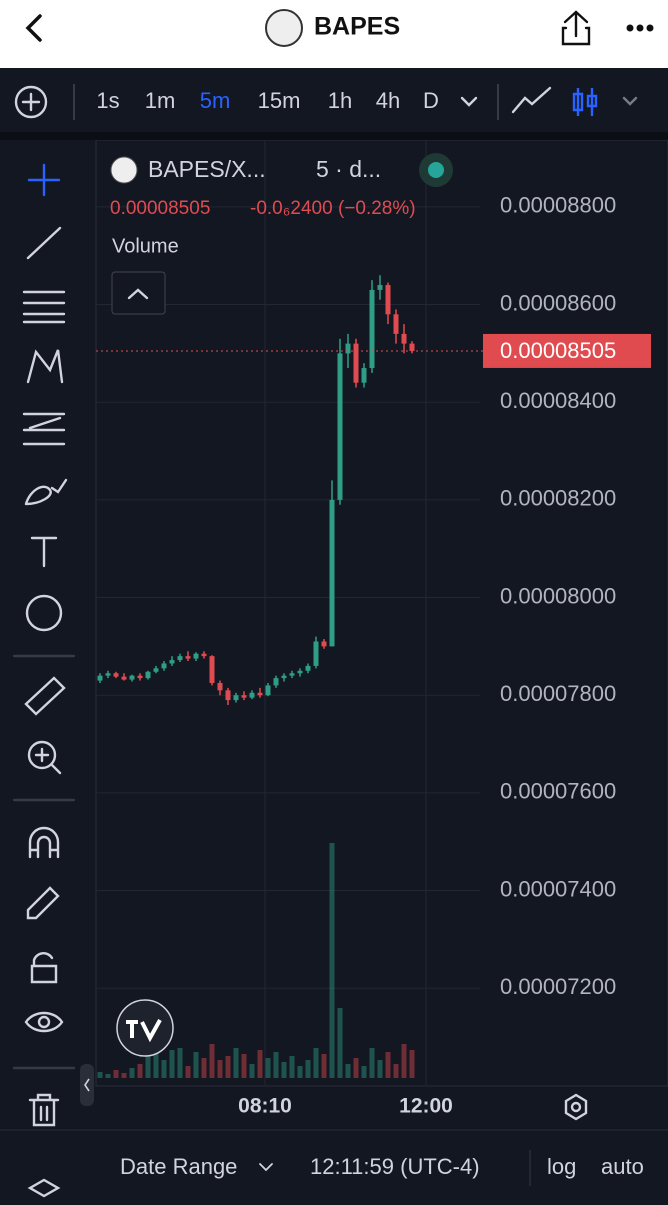  Describe the element at coordinates (357, 27) in the screenshot. I see `nav-title: BAPES` at that location.